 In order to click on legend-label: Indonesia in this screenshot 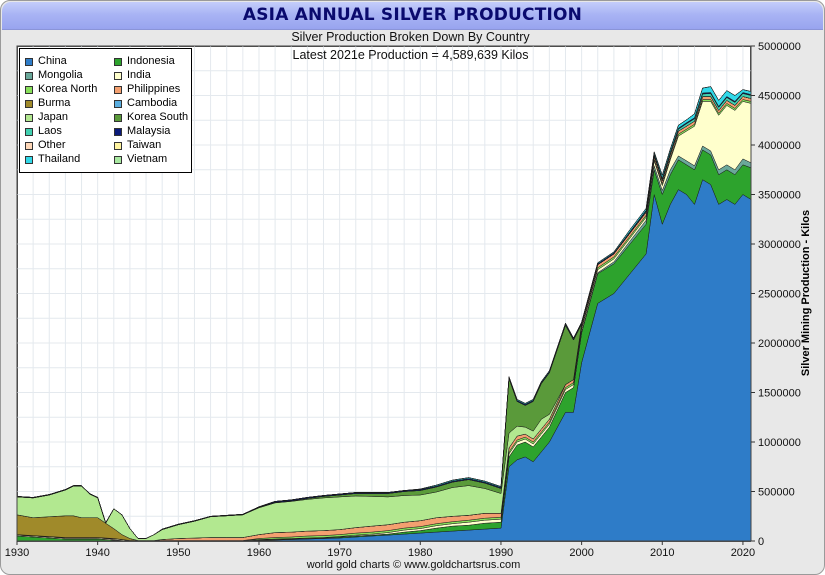, I will do `click(151, 61)`.